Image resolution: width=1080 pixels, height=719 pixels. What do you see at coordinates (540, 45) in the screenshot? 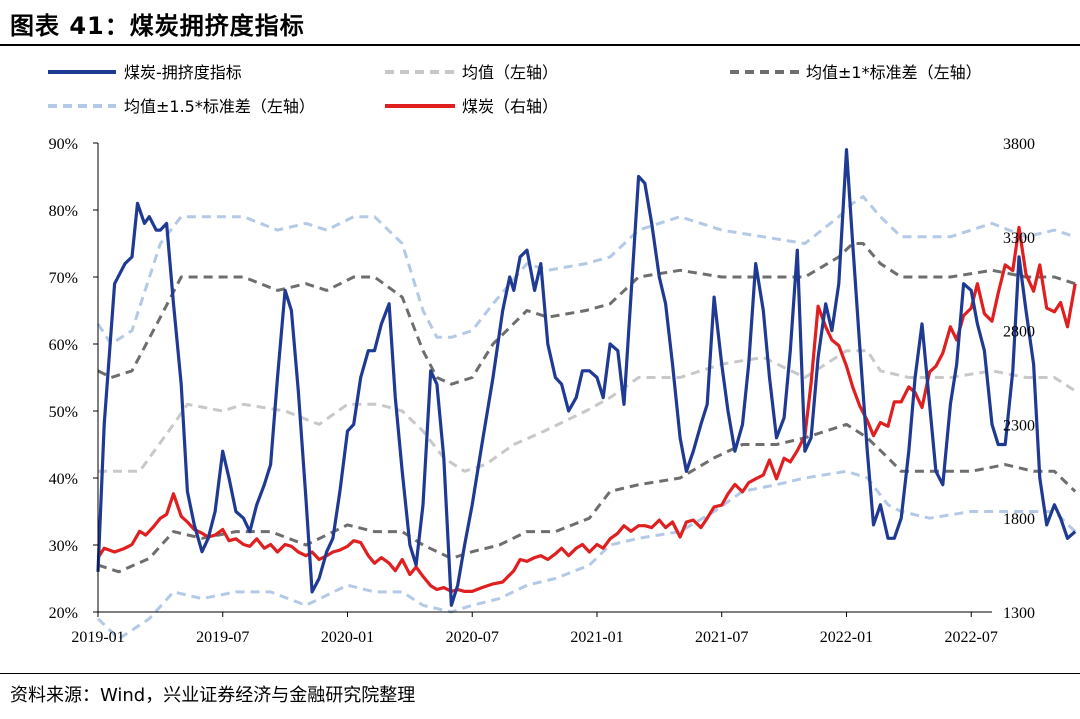
I see `title-rule` at bounding box center [540, 45].